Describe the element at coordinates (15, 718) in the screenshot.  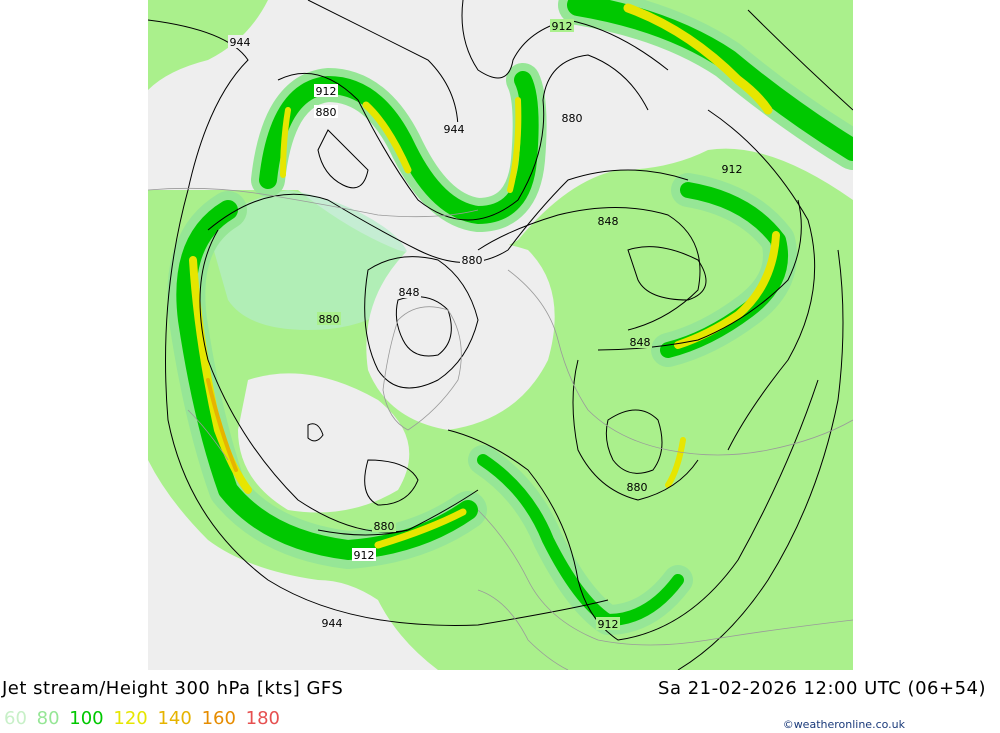
I see `legend-item: 60` at that location.